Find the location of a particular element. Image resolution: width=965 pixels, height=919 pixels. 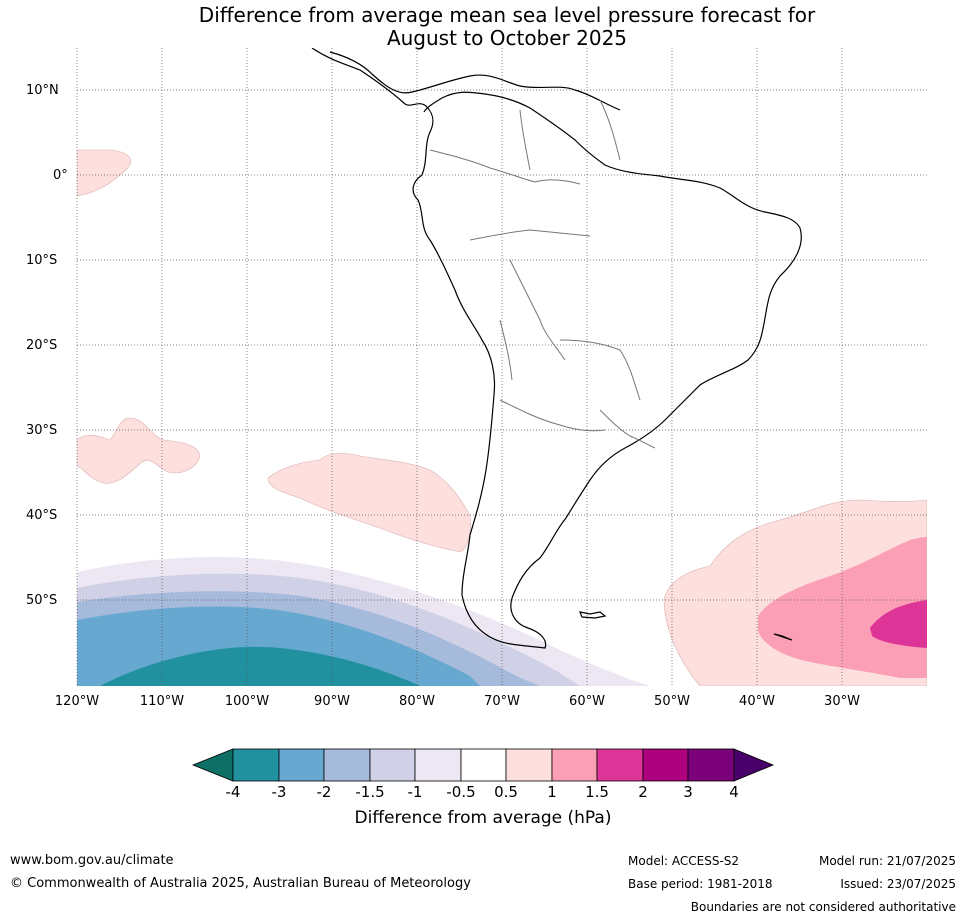

footer-model-run: Model run: 21/07/2025 is located at coordinates (887, 861).